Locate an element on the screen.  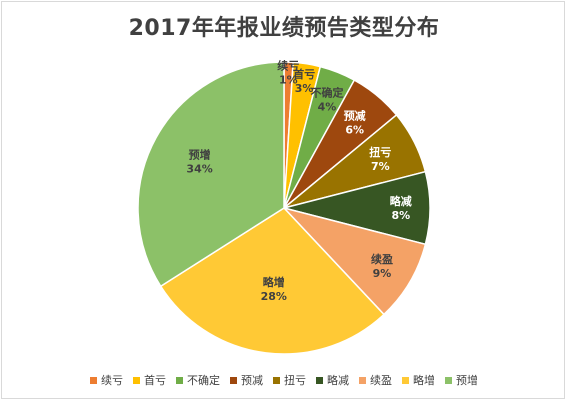
slice-category-label: 预增 is located at coordinates (200, 155).